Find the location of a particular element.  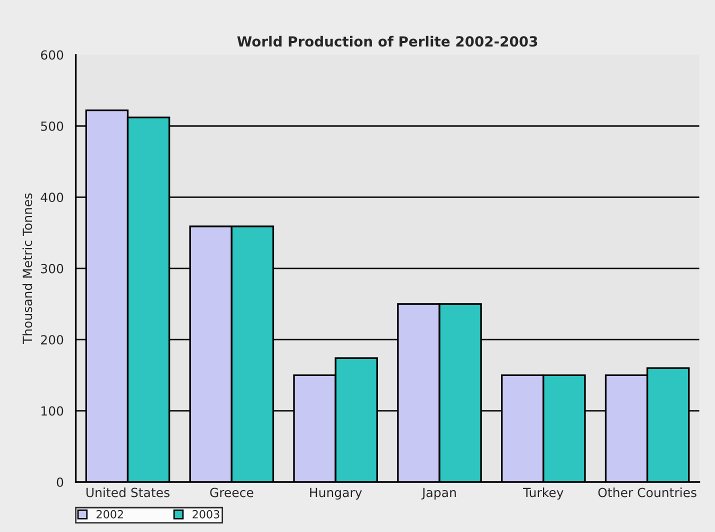

legend-label: 2003 is located at coordinates (206, 514).